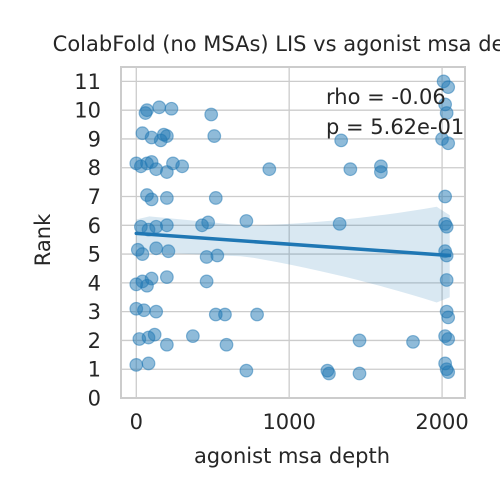 This screenshot has width=500, height=500. What do you see at coordinates (136, 422) in the screenshot?
I see `x-tick-label: 0` at bounding box center [136, 422].